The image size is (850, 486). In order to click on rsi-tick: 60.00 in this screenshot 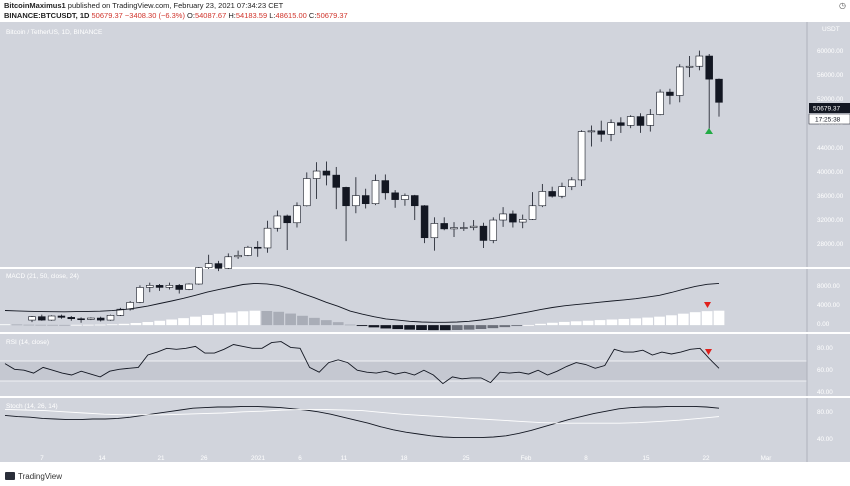, I will do `click(825, 370)`.